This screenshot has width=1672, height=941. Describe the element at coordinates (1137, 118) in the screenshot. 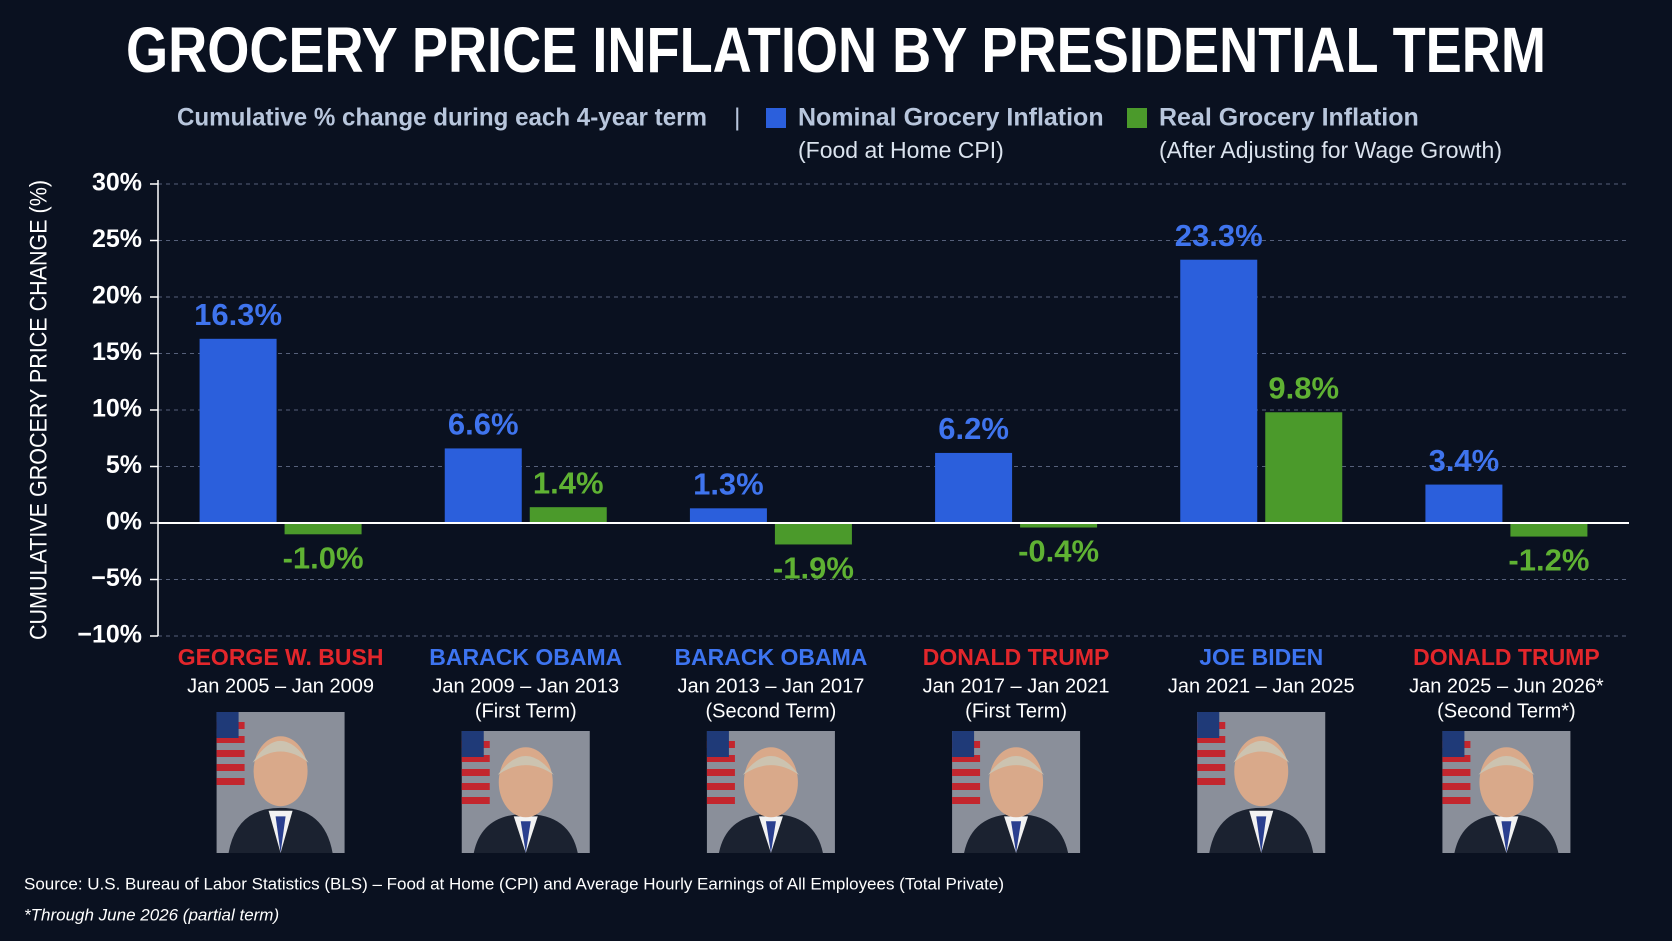

I see `legend-swatch` at that location.